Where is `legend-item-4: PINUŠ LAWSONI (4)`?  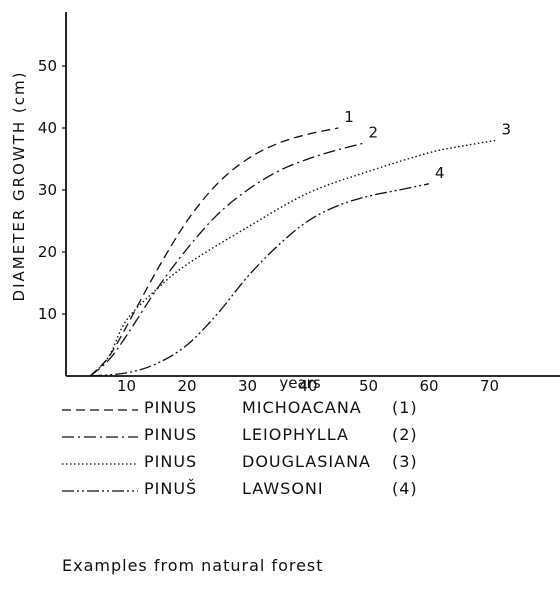 legend-item-4: PINUŠ LAWSONI (4) is located at coordinates (302, 492).